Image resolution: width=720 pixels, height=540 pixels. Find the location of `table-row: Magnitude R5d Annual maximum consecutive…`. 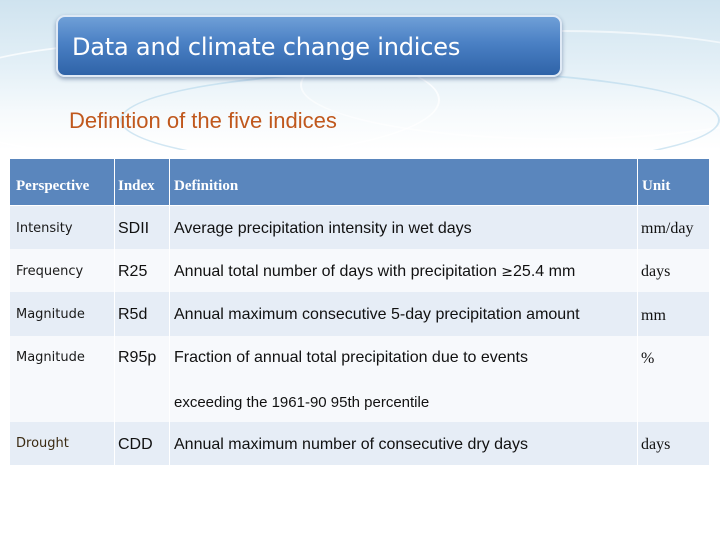

table-row: Magnitude R5d Annual maximum consecutive… is located at coordinates (359, 314).